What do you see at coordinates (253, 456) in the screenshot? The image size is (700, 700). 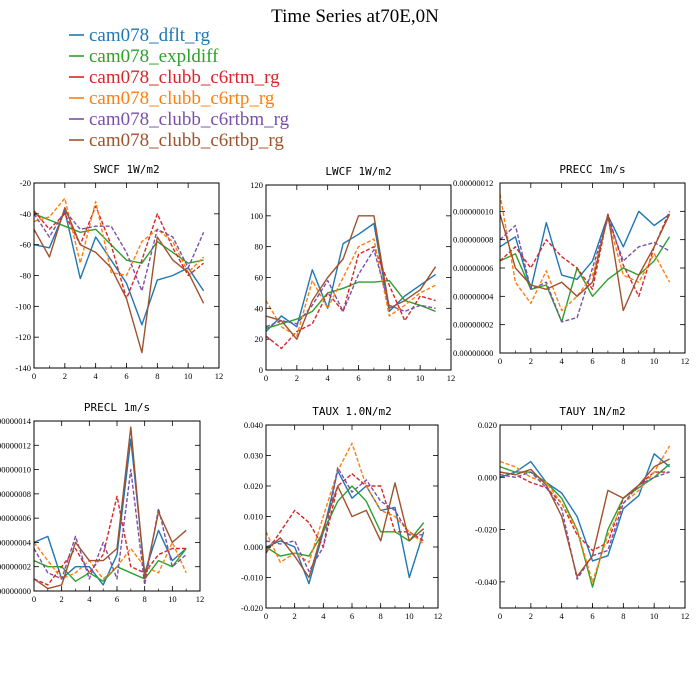 I see `y-tick-label: 0.030` at bounding box center [253, 456].